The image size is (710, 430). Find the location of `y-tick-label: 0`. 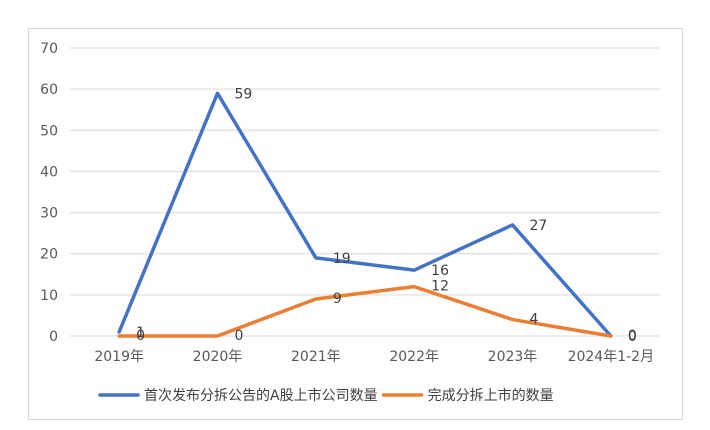

y-tick-label: 0 is located at coordinates (53, 337).